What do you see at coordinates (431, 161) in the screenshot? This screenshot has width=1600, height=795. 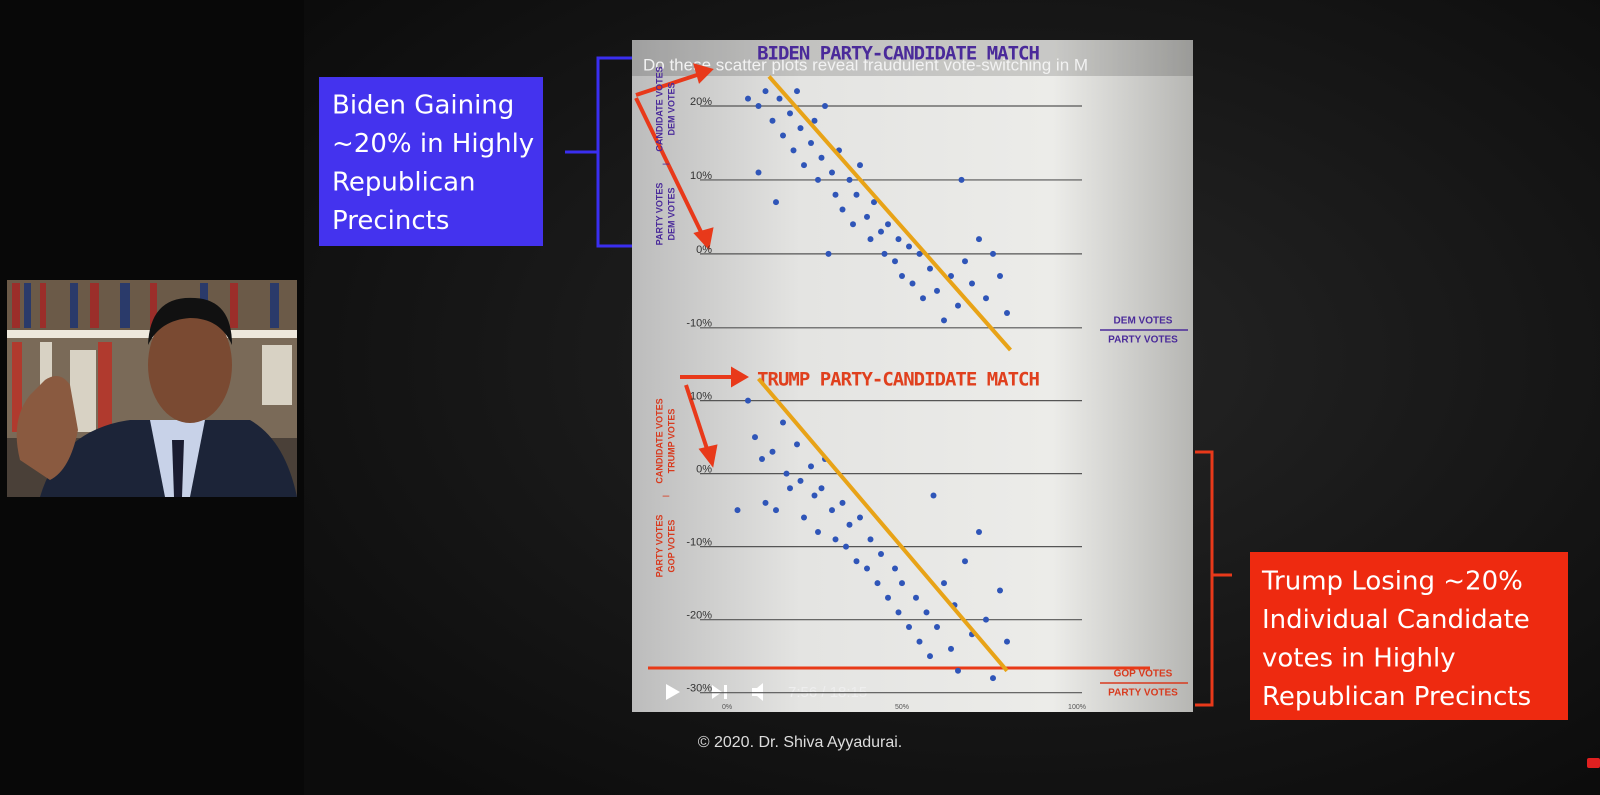 I see `callout-box-left` at bounding box center [431, 161].